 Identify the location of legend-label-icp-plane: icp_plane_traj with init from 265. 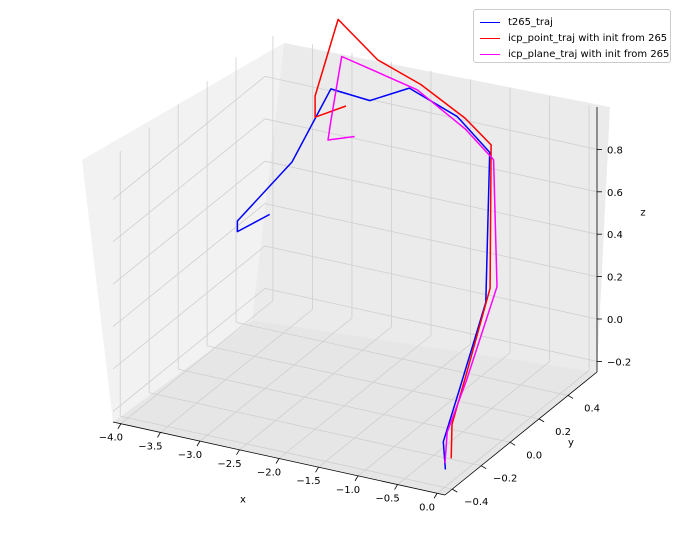
(589, 54).